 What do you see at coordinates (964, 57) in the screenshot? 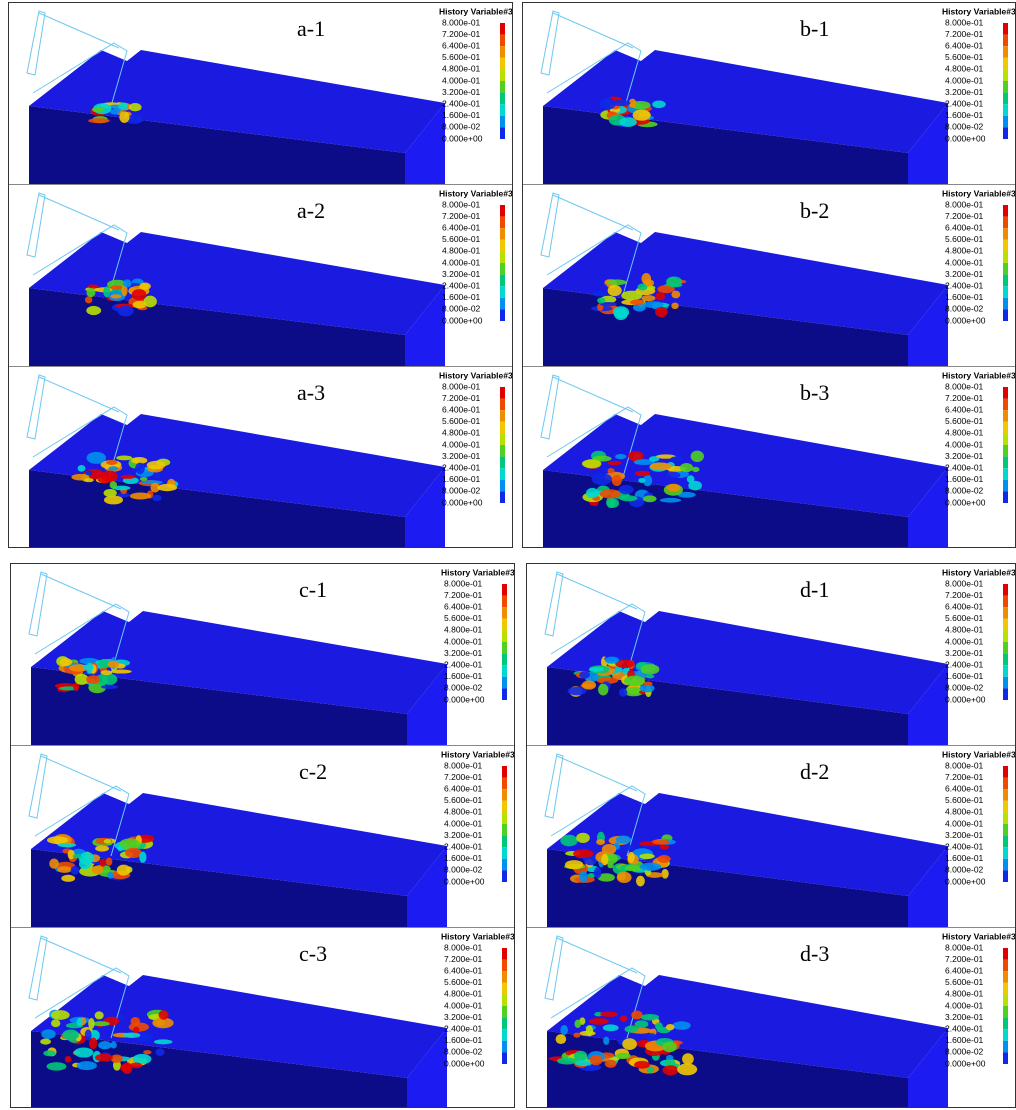
I see `colorbar-tick-label: 5.600e-01` at bounding box center [964, 57].